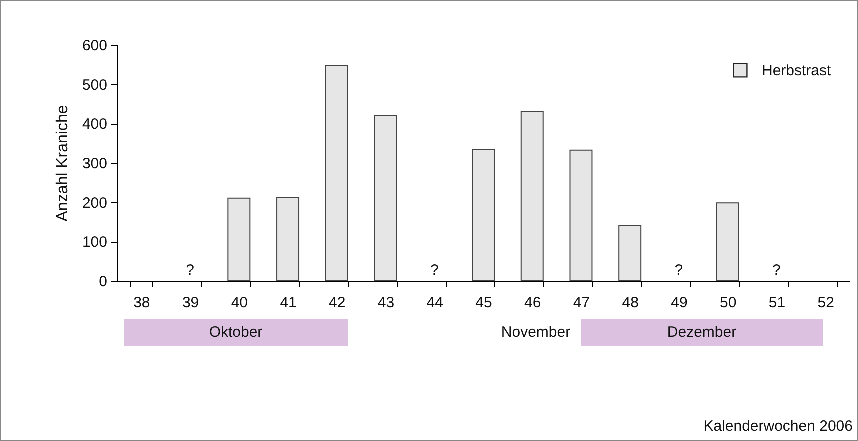 The width and height of the screenshot is (858, 441). Describe the element at coordinates (103, 282) in the screenshot. I see `y-tick-label: 0` at that location.